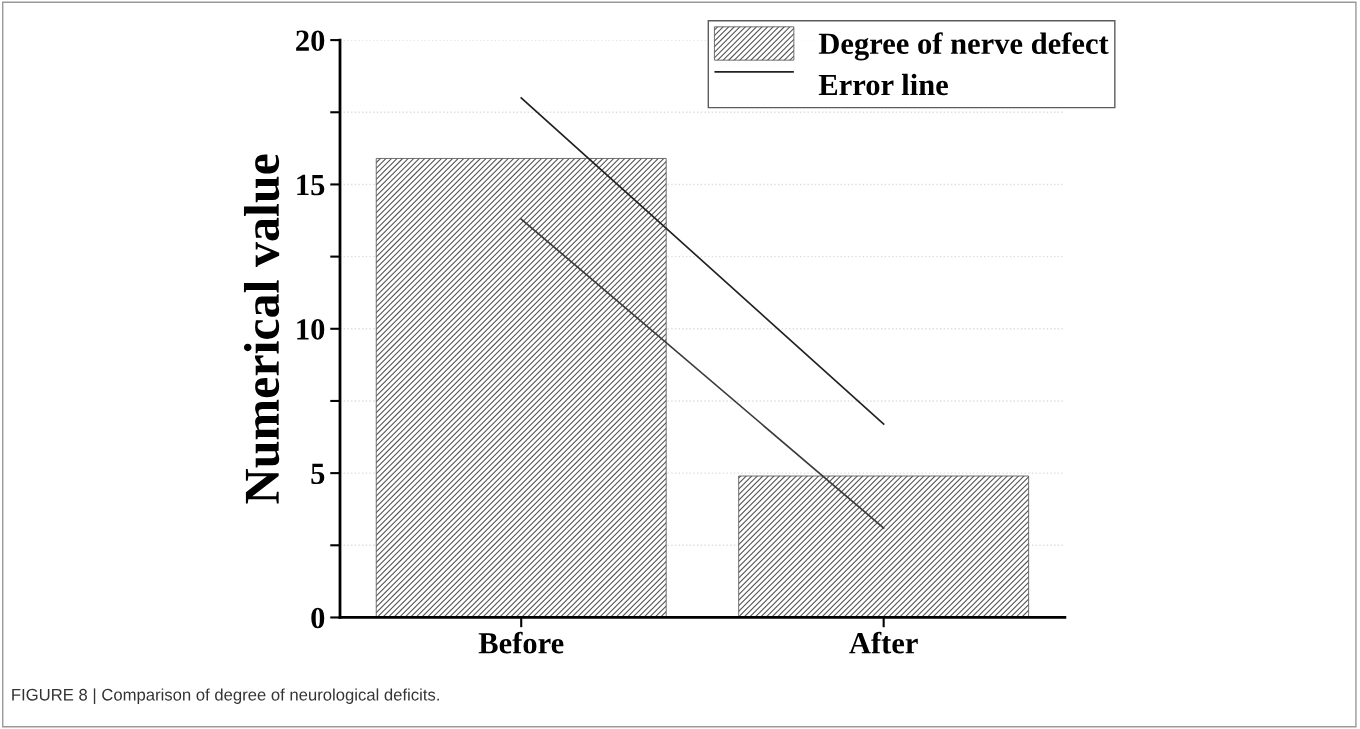  What do you see at coordinates (311, 185) in the screenshot?
I see `y-tick-label: 15` at bounding box center [311, 185].